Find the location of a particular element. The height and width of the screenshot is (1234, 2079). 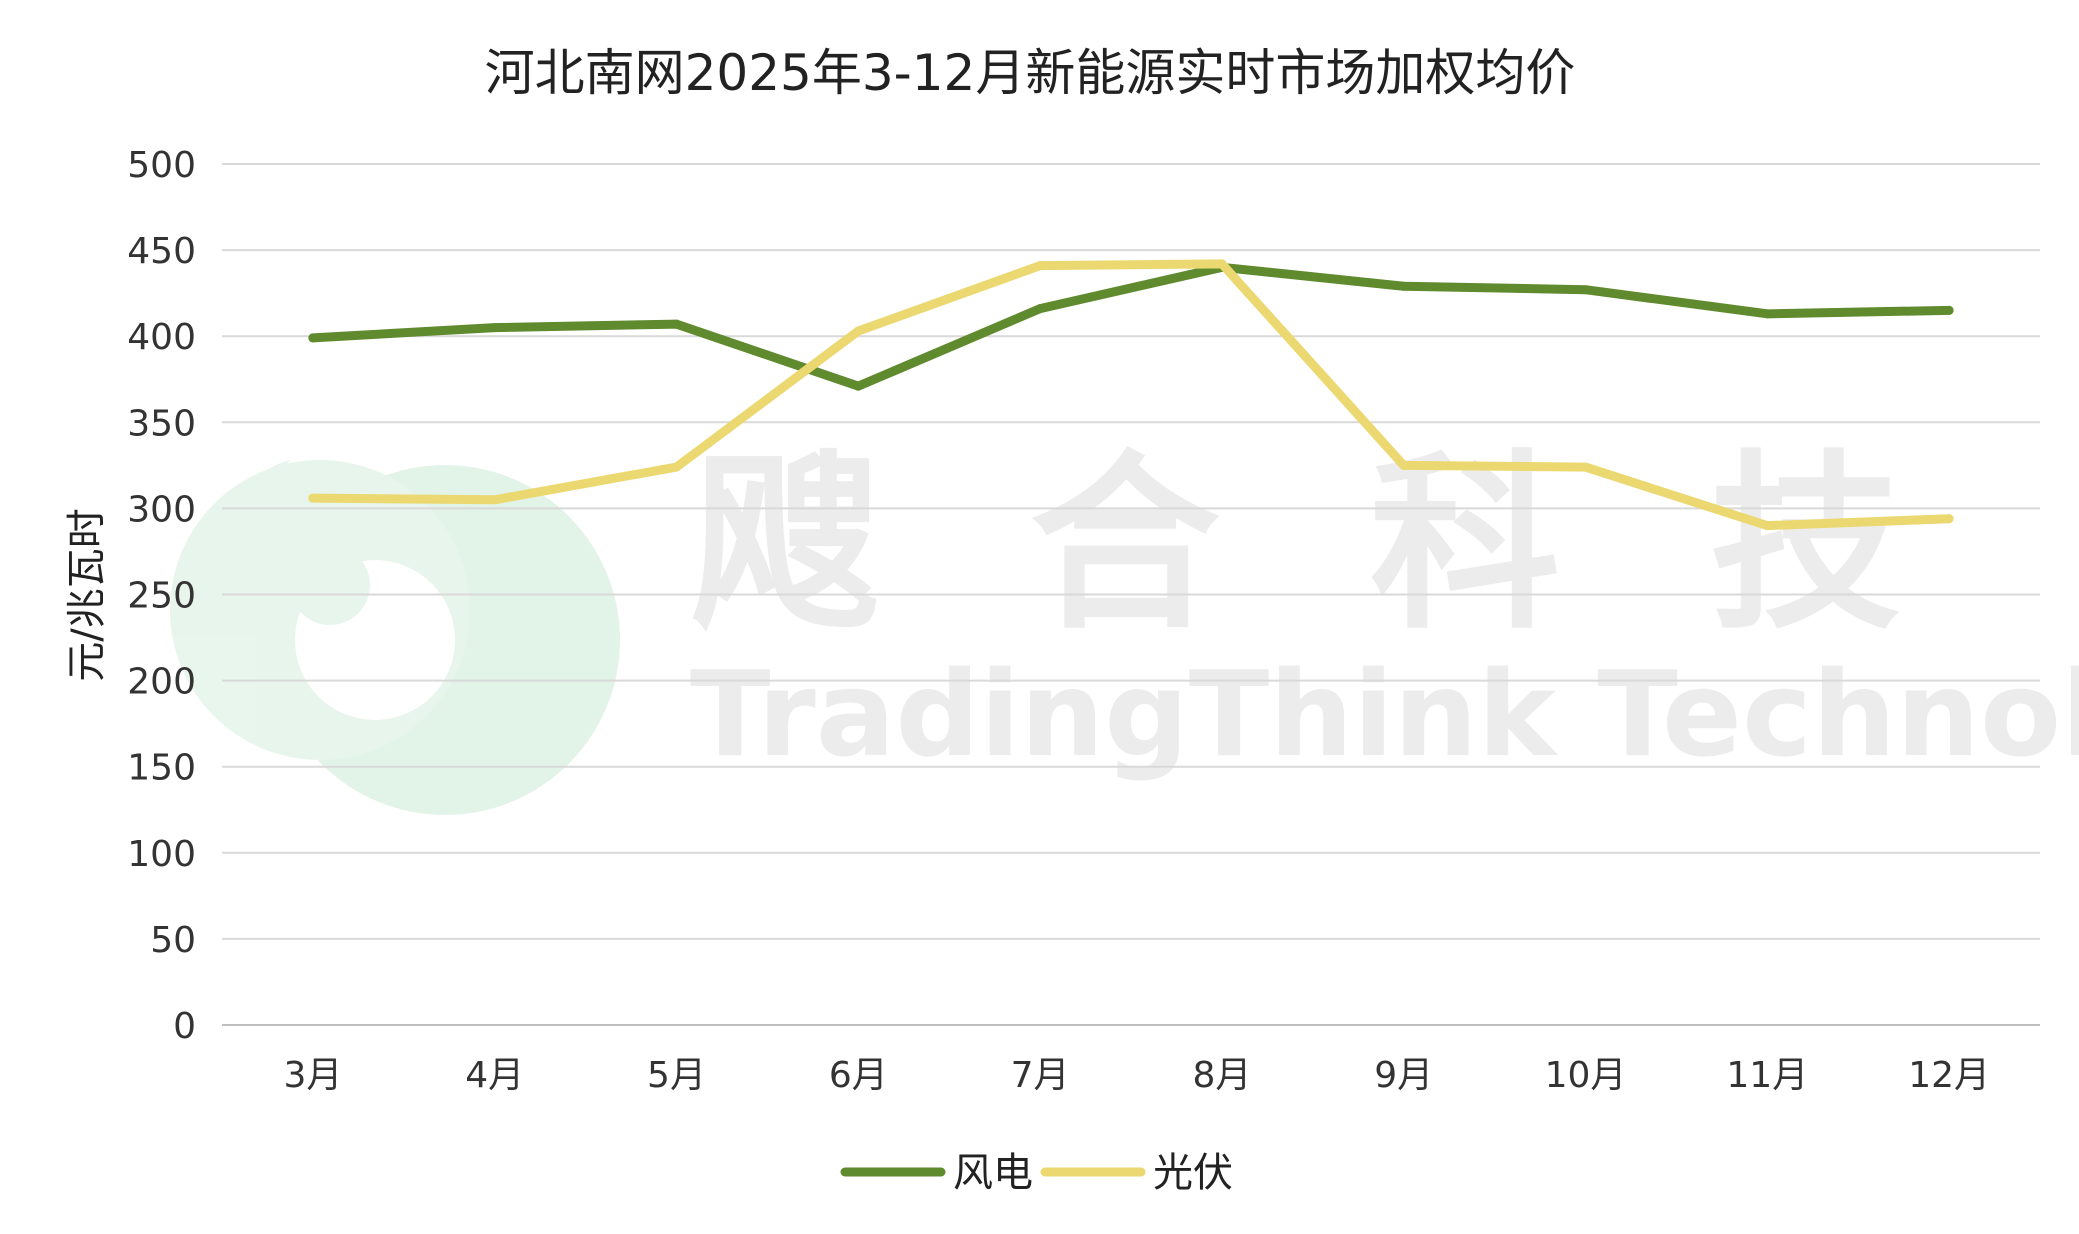

legend-label: 风电 is located at coordinates (993, 1173).